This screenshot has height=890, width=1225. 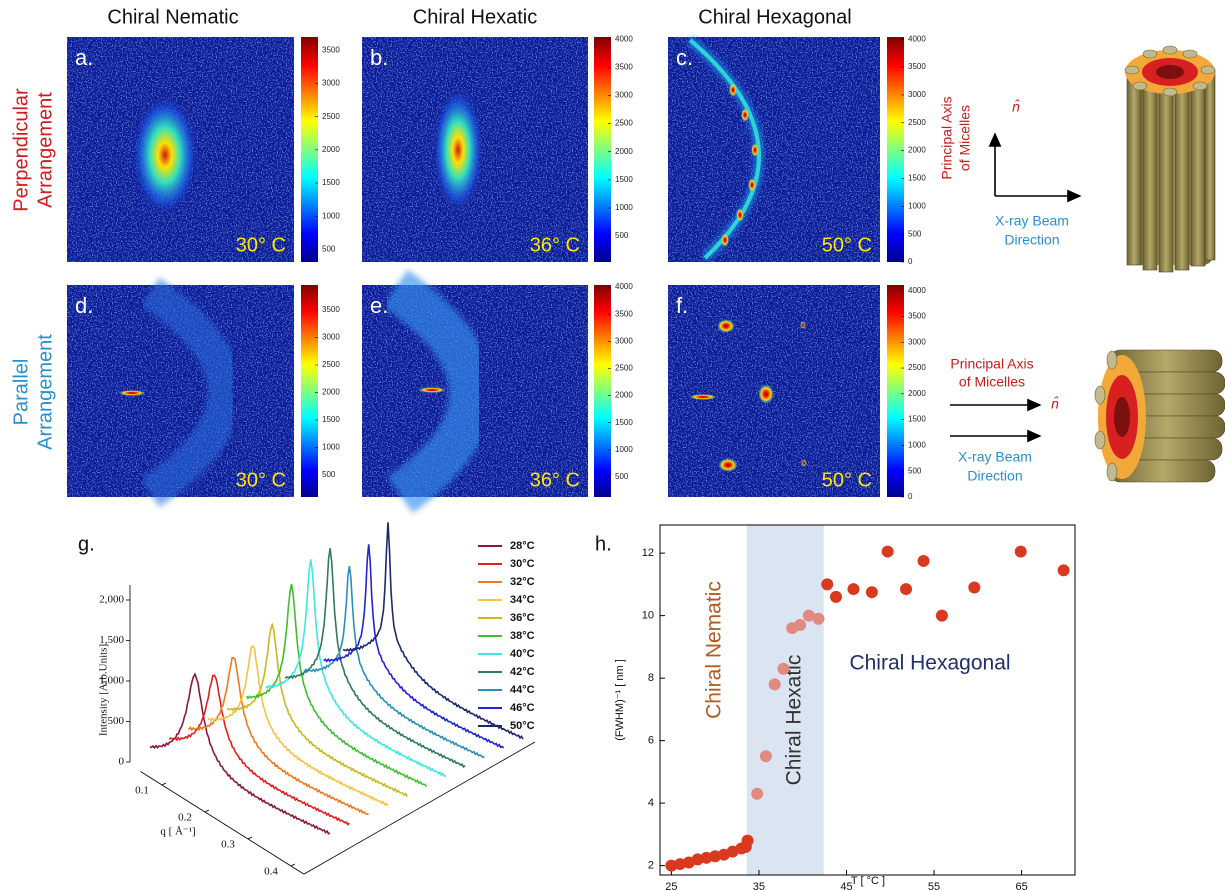 What do you see at coordinates (177, 832) in the screenshot?
I see `x-axis-label: q [ Å⁻¹]` at bounding box center [177, 832].